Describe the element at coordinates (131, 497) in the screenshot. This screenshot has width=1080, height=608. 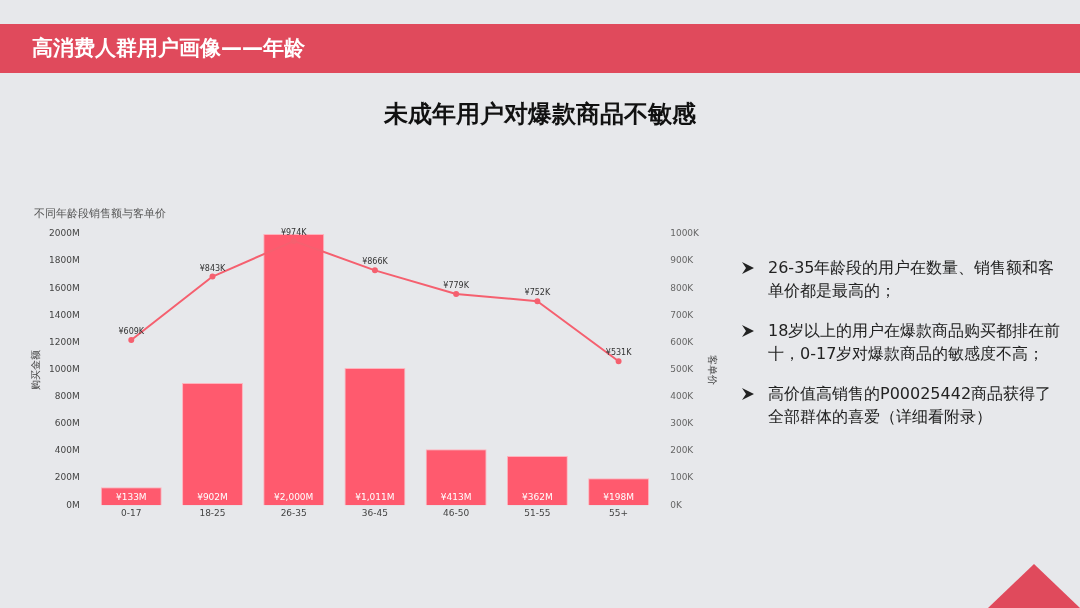
I see `data-label: ¥133M` at that location.